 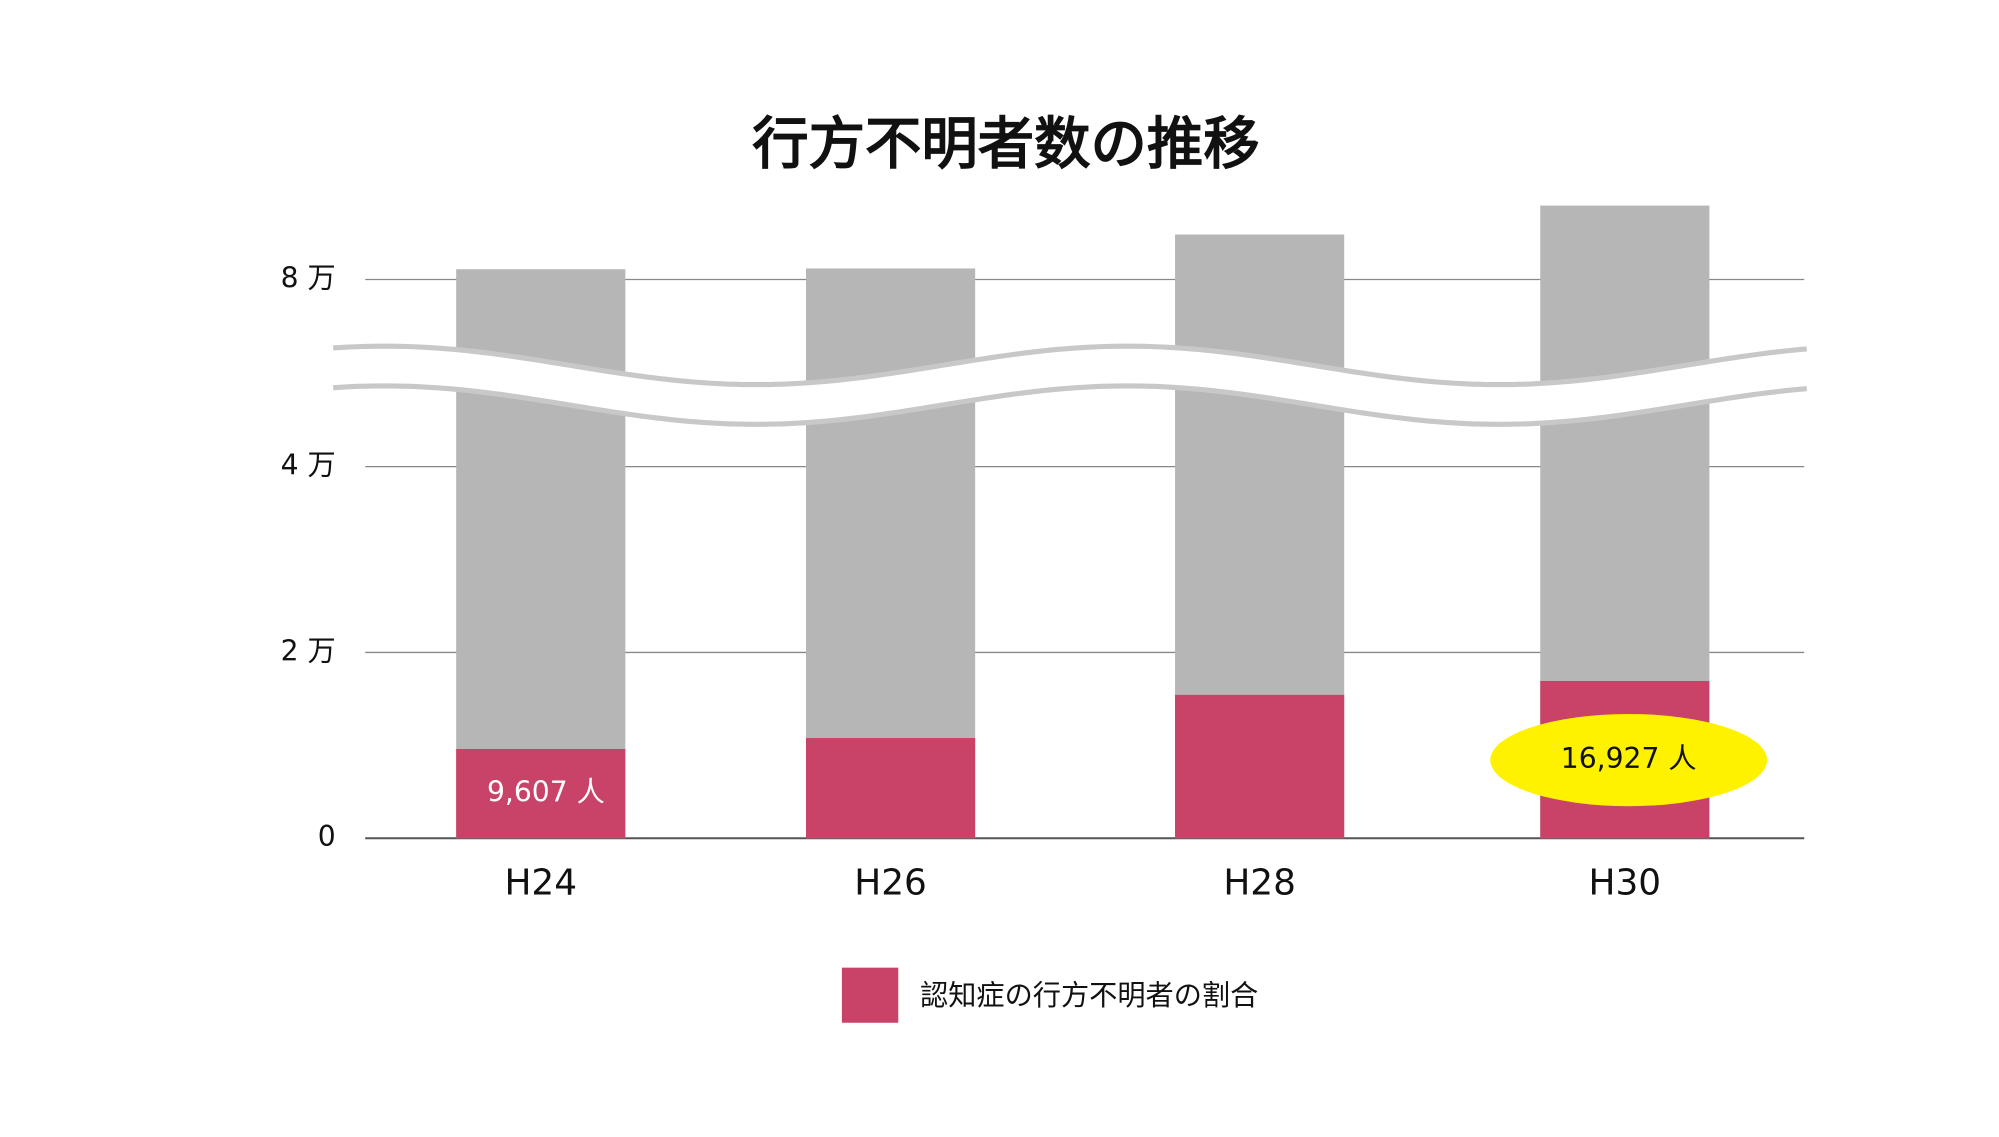 I want to click on label-highlight, so click(x=1629, y=760).